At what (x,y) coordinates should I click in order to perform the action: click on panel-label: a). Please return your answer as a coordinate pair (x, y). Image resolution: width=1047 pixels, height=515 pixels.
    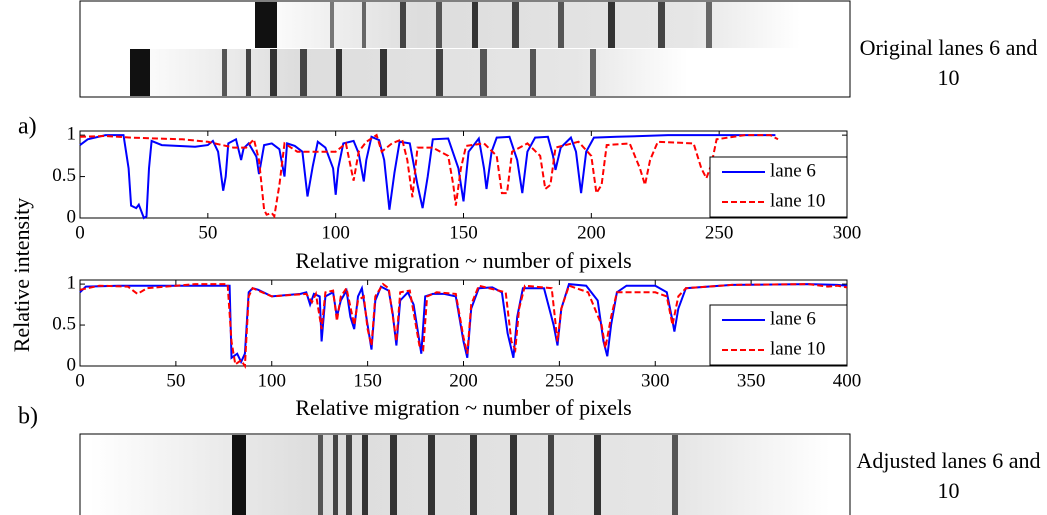
    Looking at the image, I should click on (27, 127).